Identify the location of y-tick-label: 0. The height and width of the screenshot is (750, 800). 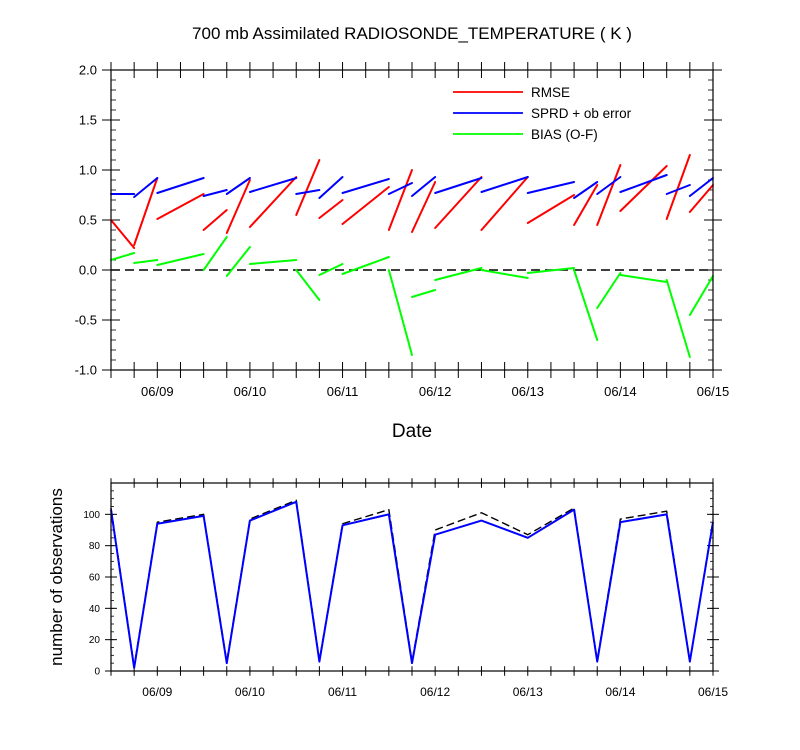
(97, 672).